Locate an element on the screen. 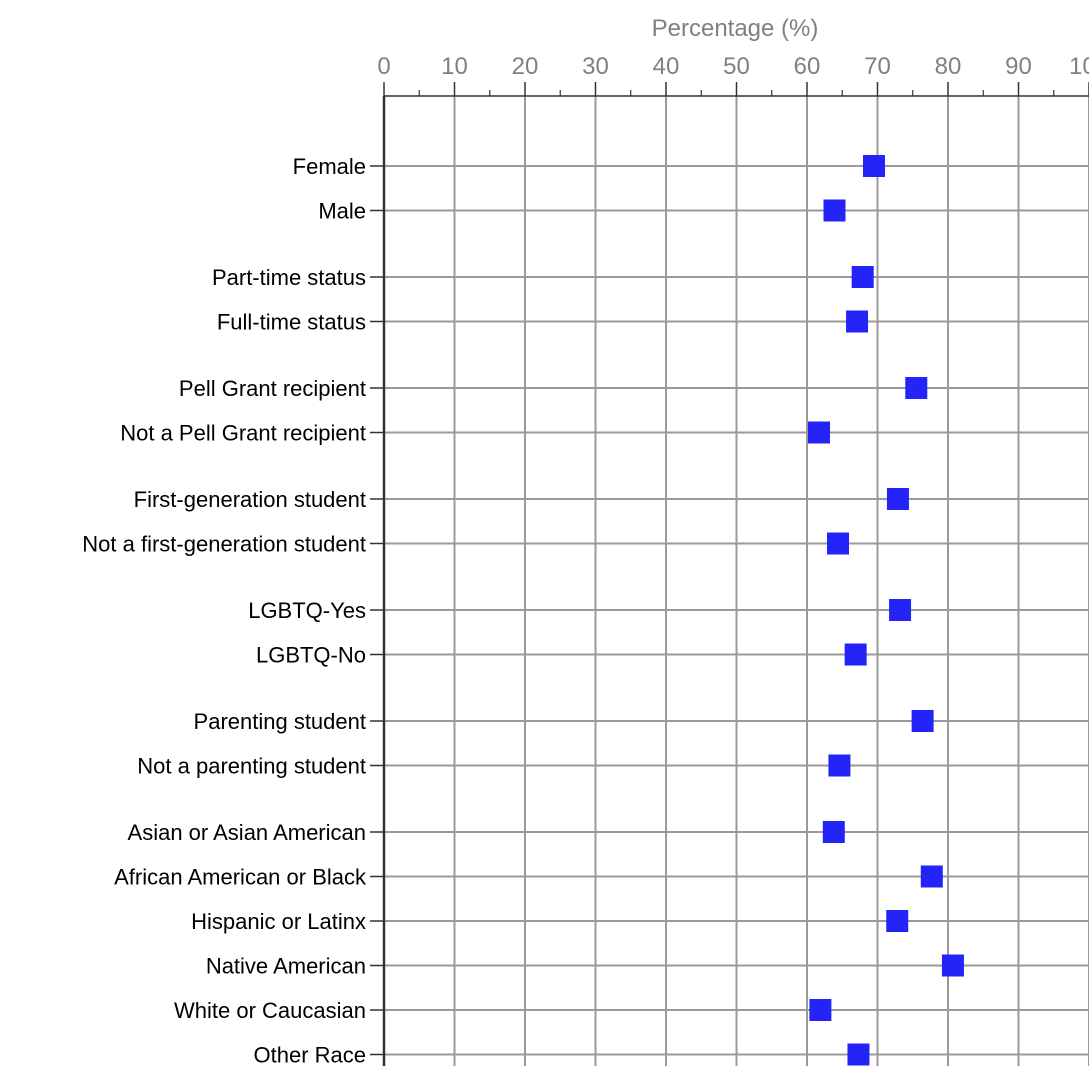  category-label: Male is located at coordinates (342, 211).